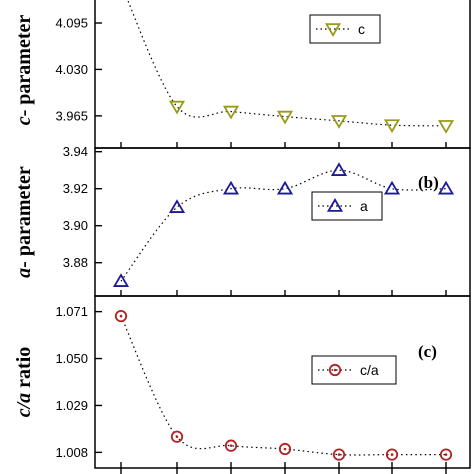  What do you see at coordinates (24, 370) in the screenshot?
I see `y-axis-title-rest: ratio` at bounding box center [24, 370].